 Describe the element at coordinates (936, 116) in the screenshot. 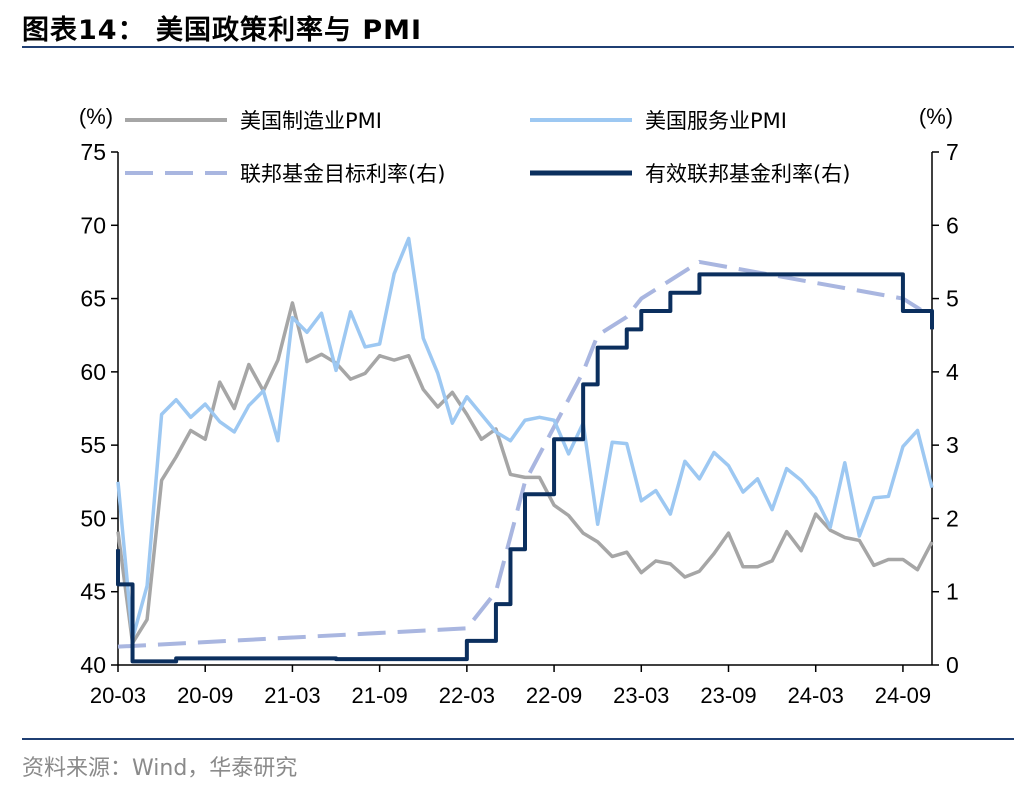

I see `right-axis-unit: (%)` at that location.